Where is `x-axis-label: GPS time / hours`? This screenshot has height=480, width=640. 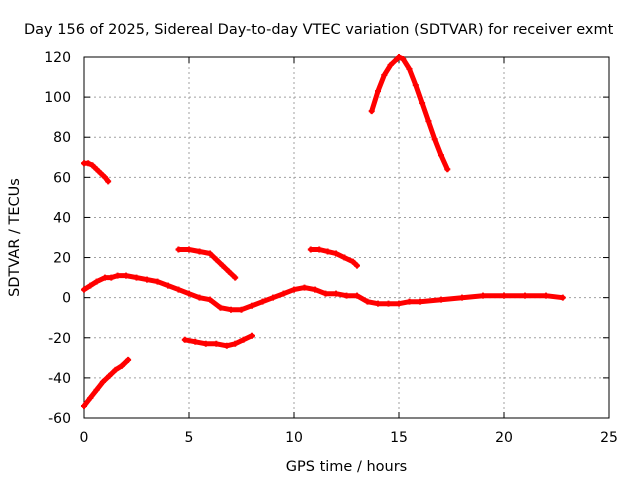 x-axis-label: GPS time / hours is located at coordinates (346, 467).